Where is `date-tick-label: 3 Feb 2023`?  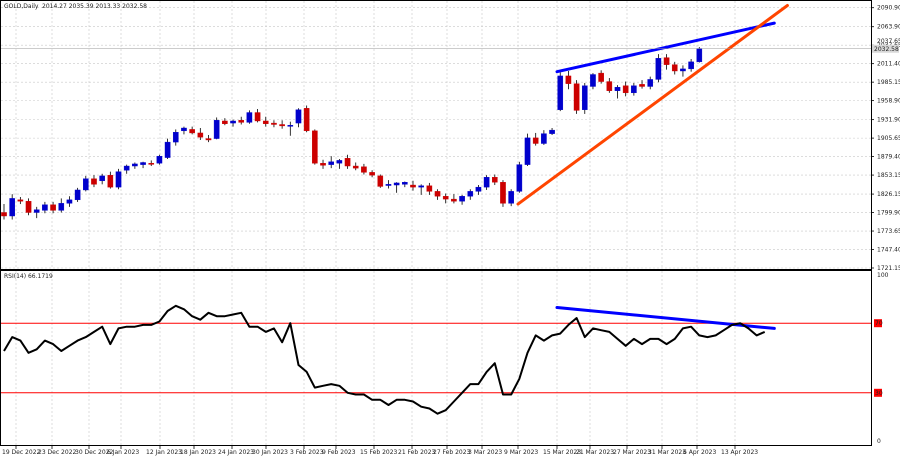
date-tick-label: 3 Feb 2023 is located at coordinates (307, 452).